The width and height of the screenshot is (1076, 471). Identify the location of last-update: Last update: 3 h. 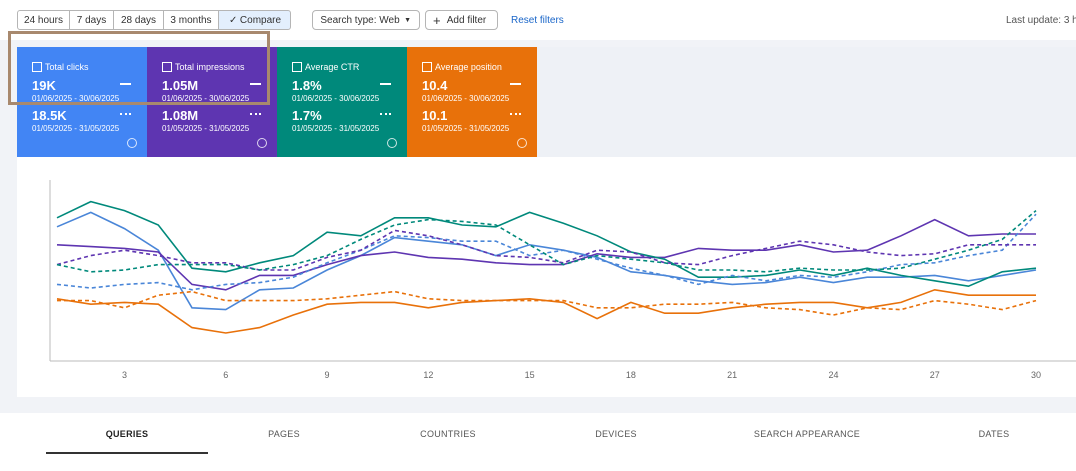
(1041, 20).